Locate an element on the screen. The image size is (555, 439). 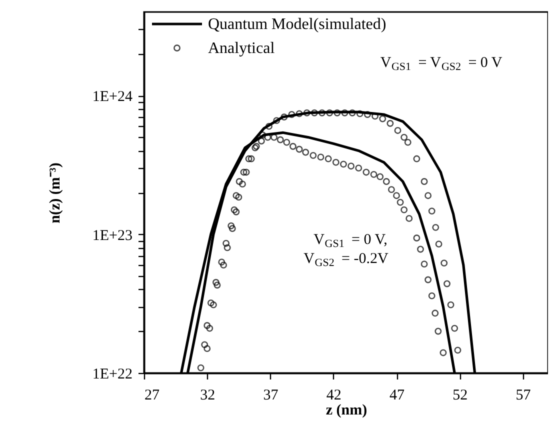
y-tick-label: 1E+24 is located at coordinates (112, 97).